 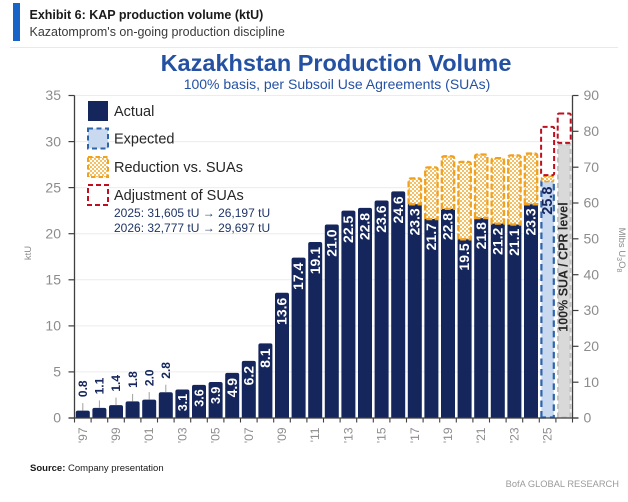 What do you see at coordinates (298, 275) in the screenshot?
I see `svg-text: 17.4` at bounding box center [298, 275].